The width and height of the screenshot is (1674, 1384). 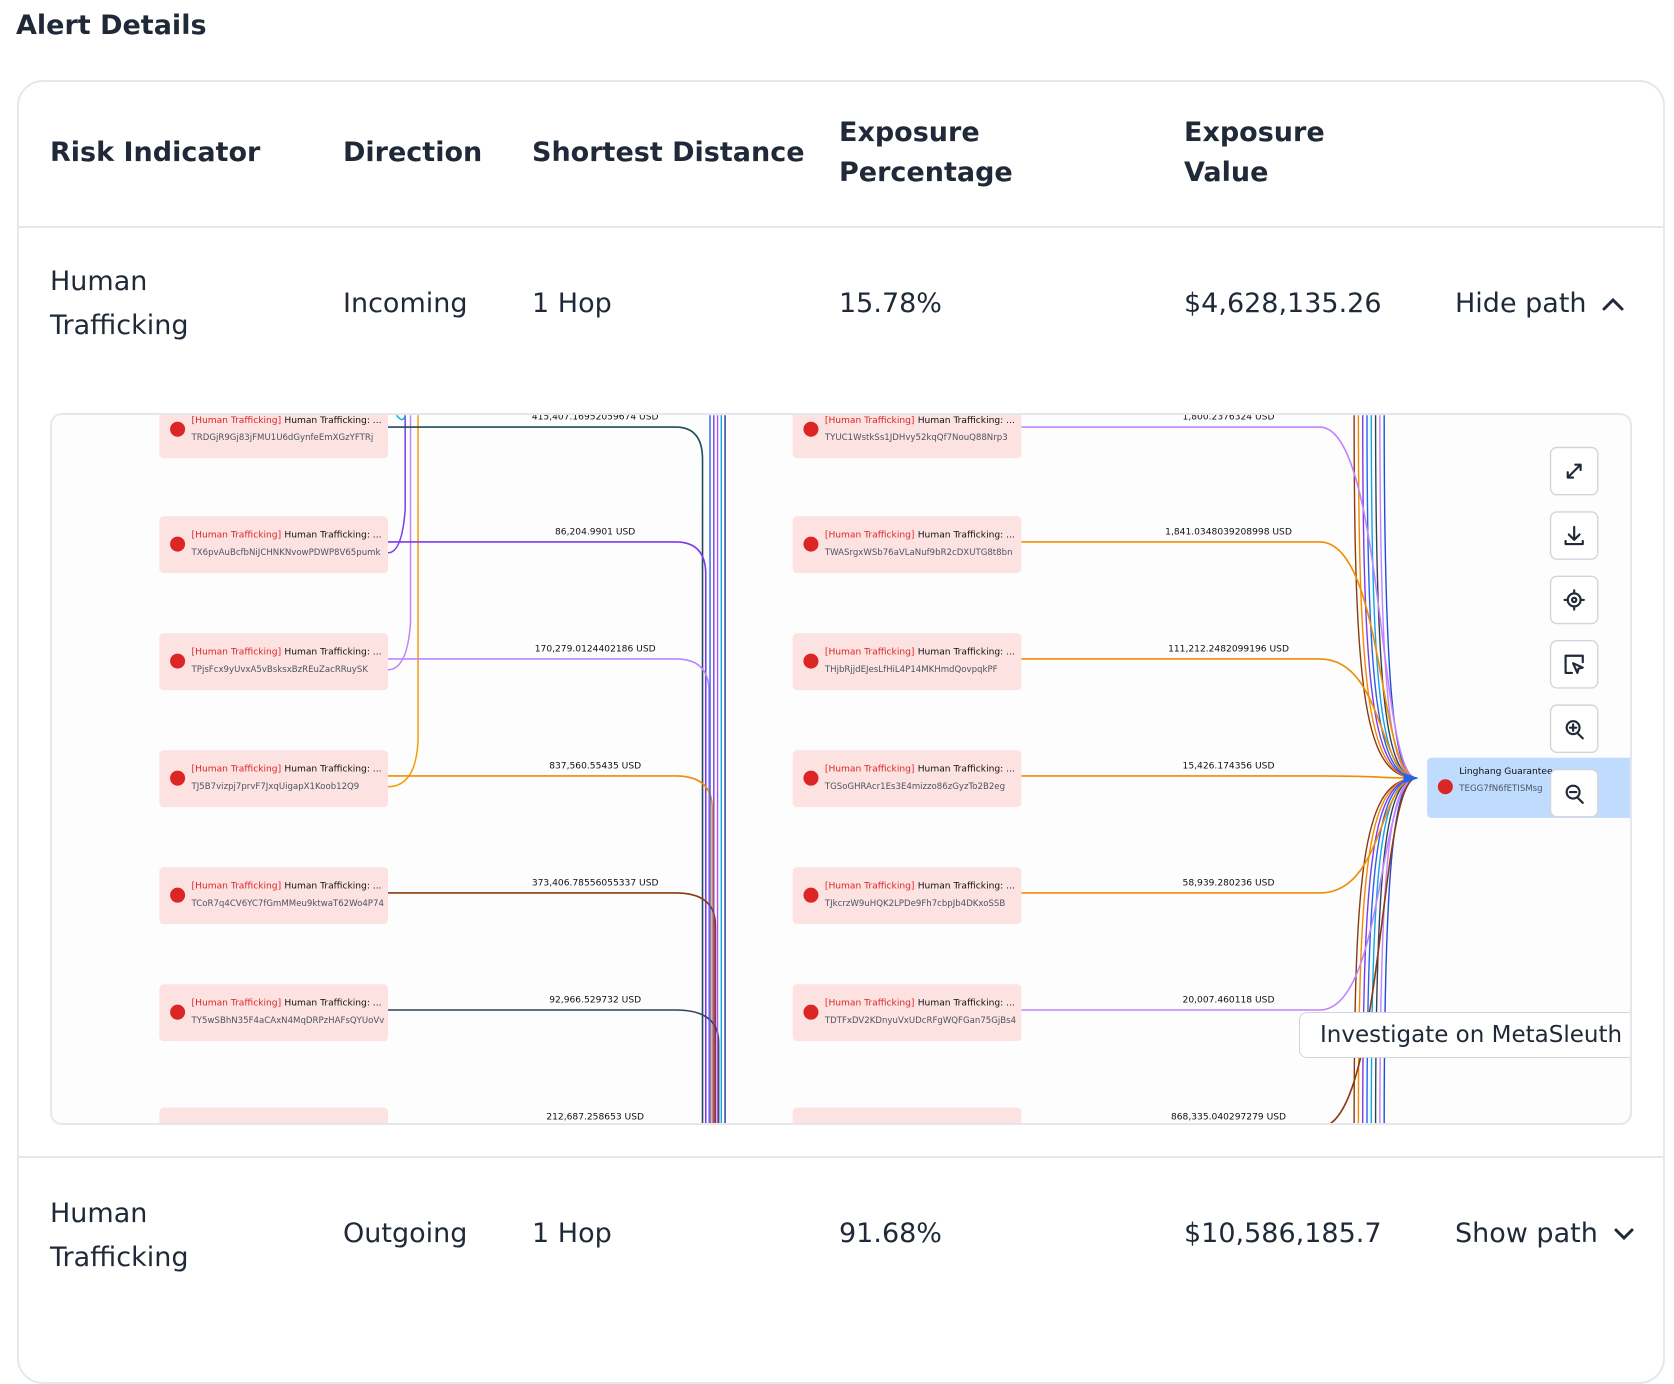 I want to click on node-address: TX6pvAuBcfbNiJCHNKNvowPDWP8V65pumk, so click(x=286, y=553).